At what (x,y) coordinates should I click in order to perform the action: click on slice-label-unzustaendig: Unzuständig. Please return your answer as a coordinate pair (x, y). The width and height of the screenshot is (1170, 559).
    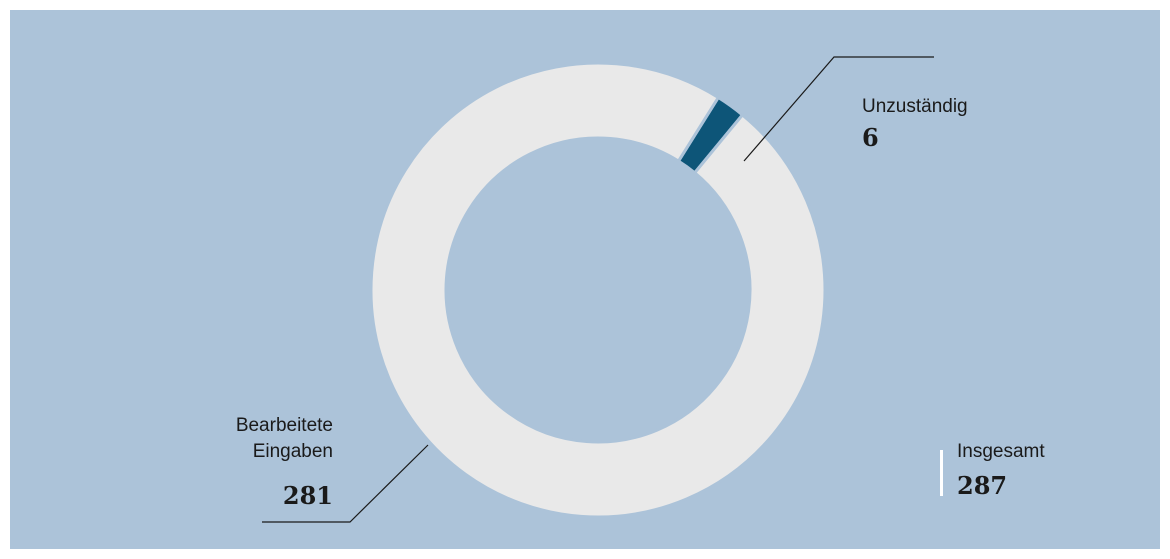
    Looking at the image, I should click on (915, 106).